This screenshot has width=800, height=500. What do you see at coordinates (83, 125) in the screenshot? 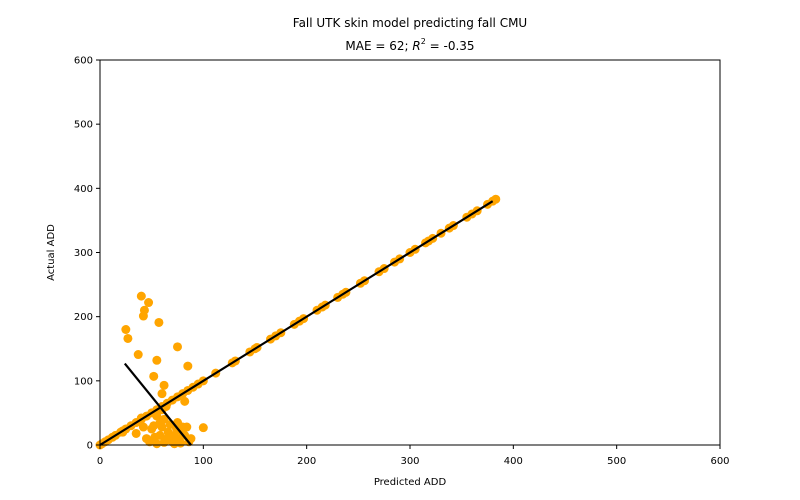
I see `y-tick-label-500: 500` at bounding box center [83, 125].